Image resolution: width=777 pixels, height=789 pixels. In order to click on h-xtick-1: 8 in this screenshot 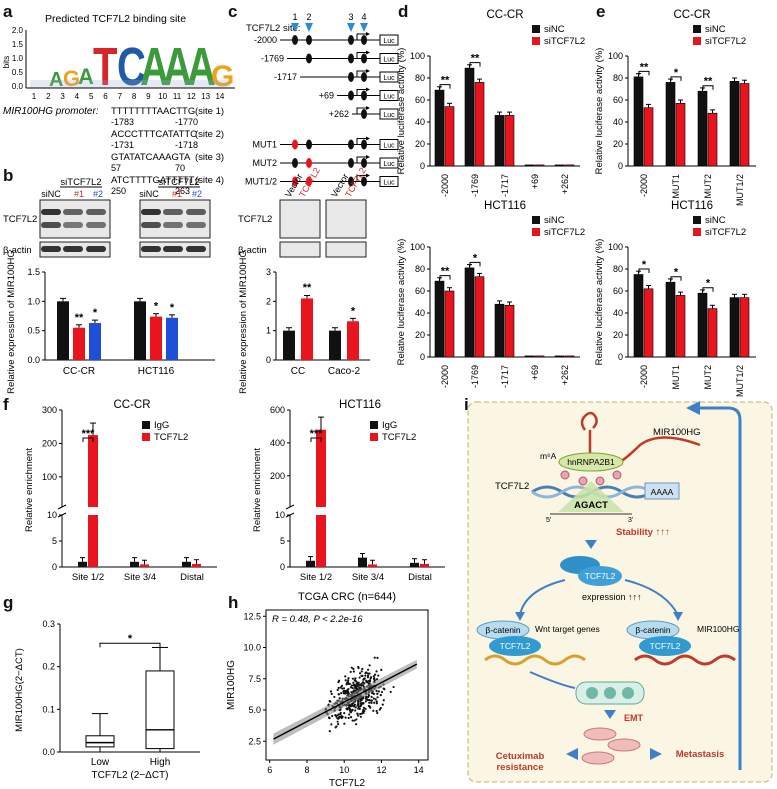, I will do `click(306, 770)`.